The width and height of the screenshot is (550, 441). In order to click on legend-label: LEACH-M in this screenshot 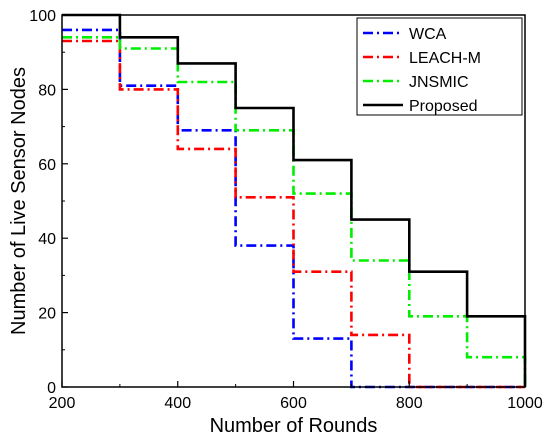, I will do `click(445, 58)`.